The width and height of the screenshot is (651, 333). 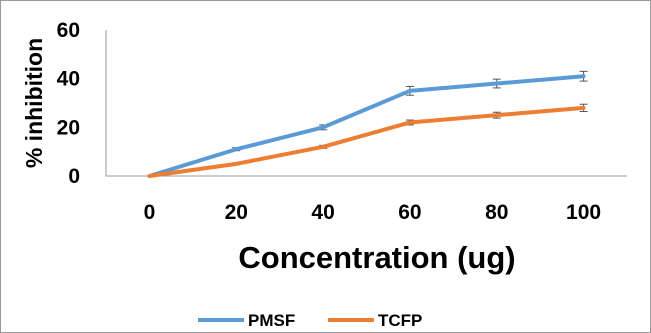 I want to click on x-tick-label: 80, so click(x=496, y=212).